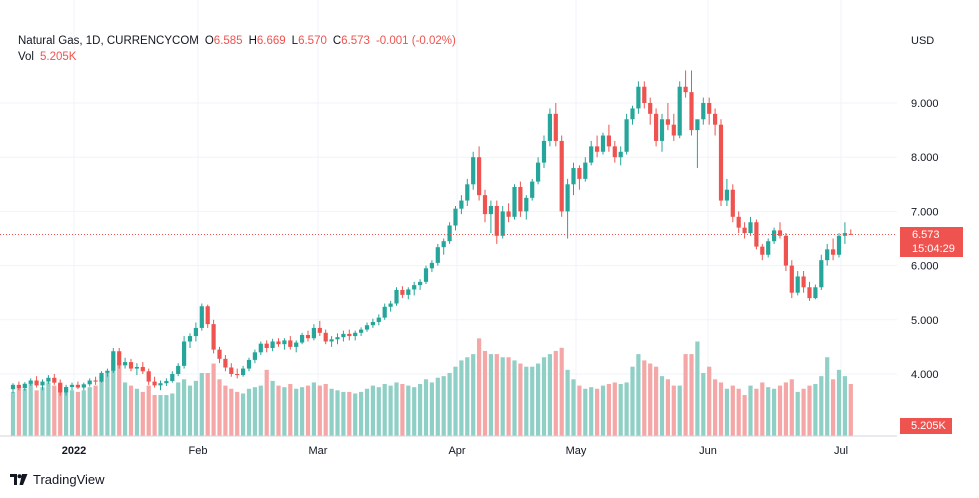 This screenshot has height=498, width=979. Describe the element at coordinates (69, 479) in the screenshot. I see `tradingview-label: TradingView` at that location.